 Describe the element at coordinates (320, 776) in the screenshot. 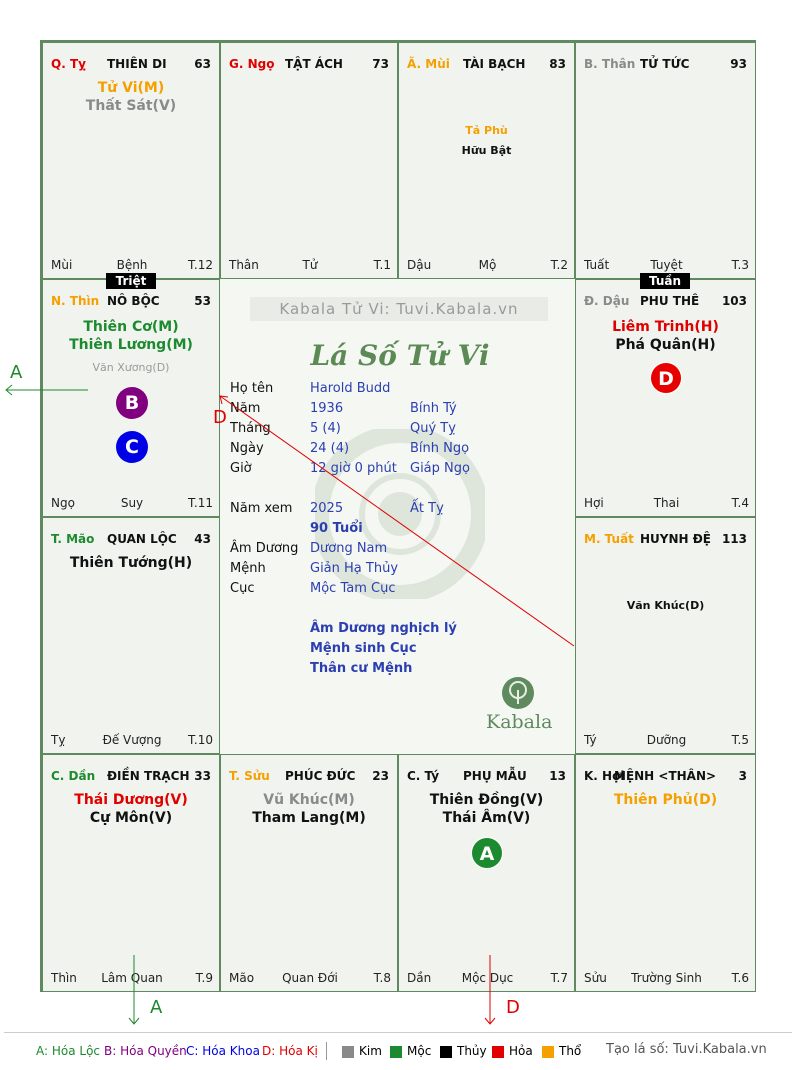

I see `palace-name: PHÚC ĐỨC` at that location.